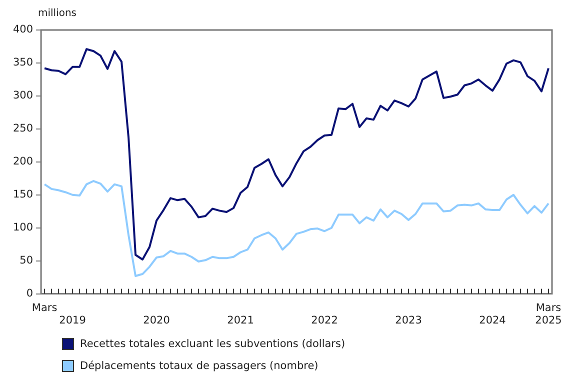 This screenshot has height=385, width=580. What do you see at coordinates (199, 366) in the screenshot?
I see `legend-label: Déplacements totaux de passagers (nombre)` at bounding box center [199, 366].